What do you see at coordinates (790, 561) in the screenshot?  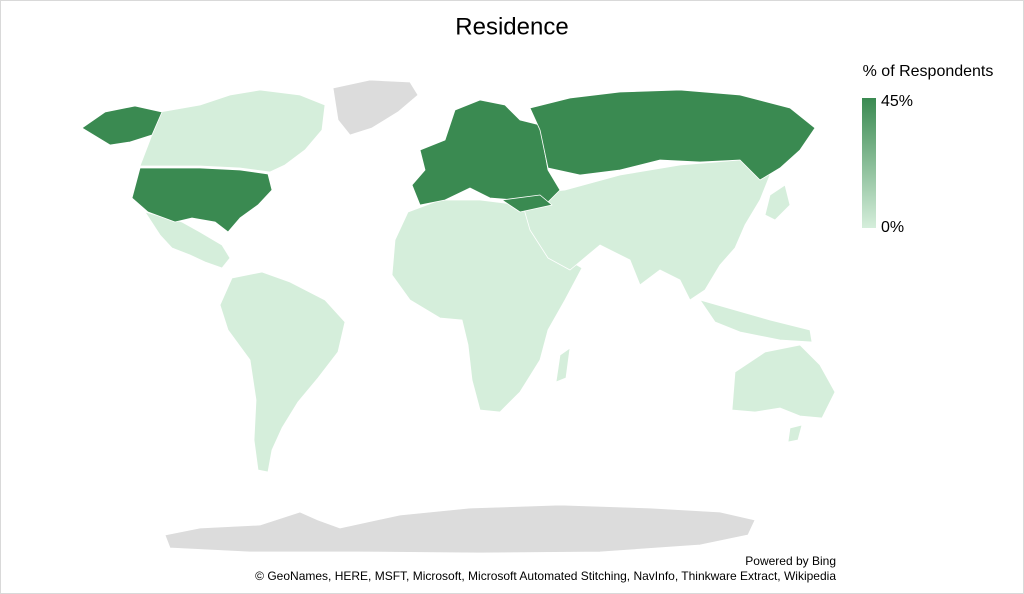 I see `powered-by: Powered by Bing` at bounding box center [790, 561].